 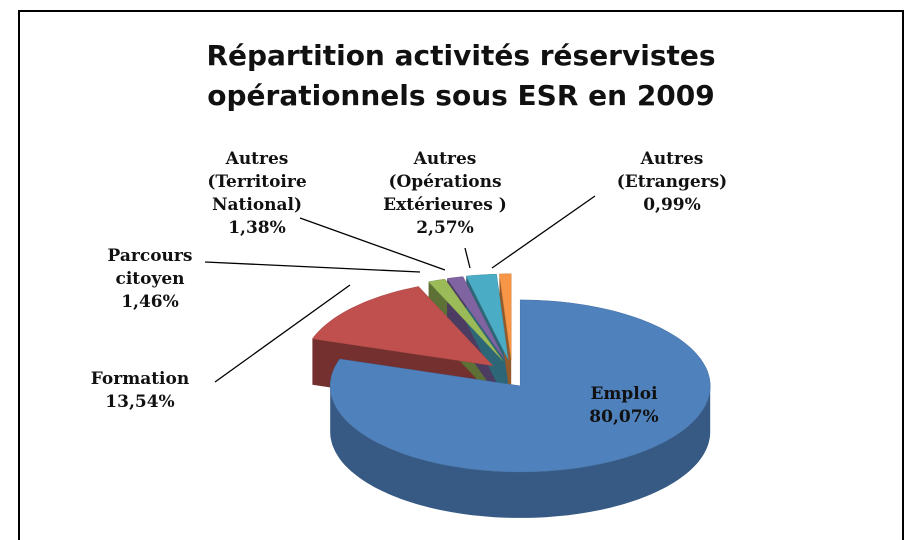 What do you see at coordinates (257, 182) in the screenshot?
I see `category-label: Autres (Territoire National)` at bounding box center [257, 182].